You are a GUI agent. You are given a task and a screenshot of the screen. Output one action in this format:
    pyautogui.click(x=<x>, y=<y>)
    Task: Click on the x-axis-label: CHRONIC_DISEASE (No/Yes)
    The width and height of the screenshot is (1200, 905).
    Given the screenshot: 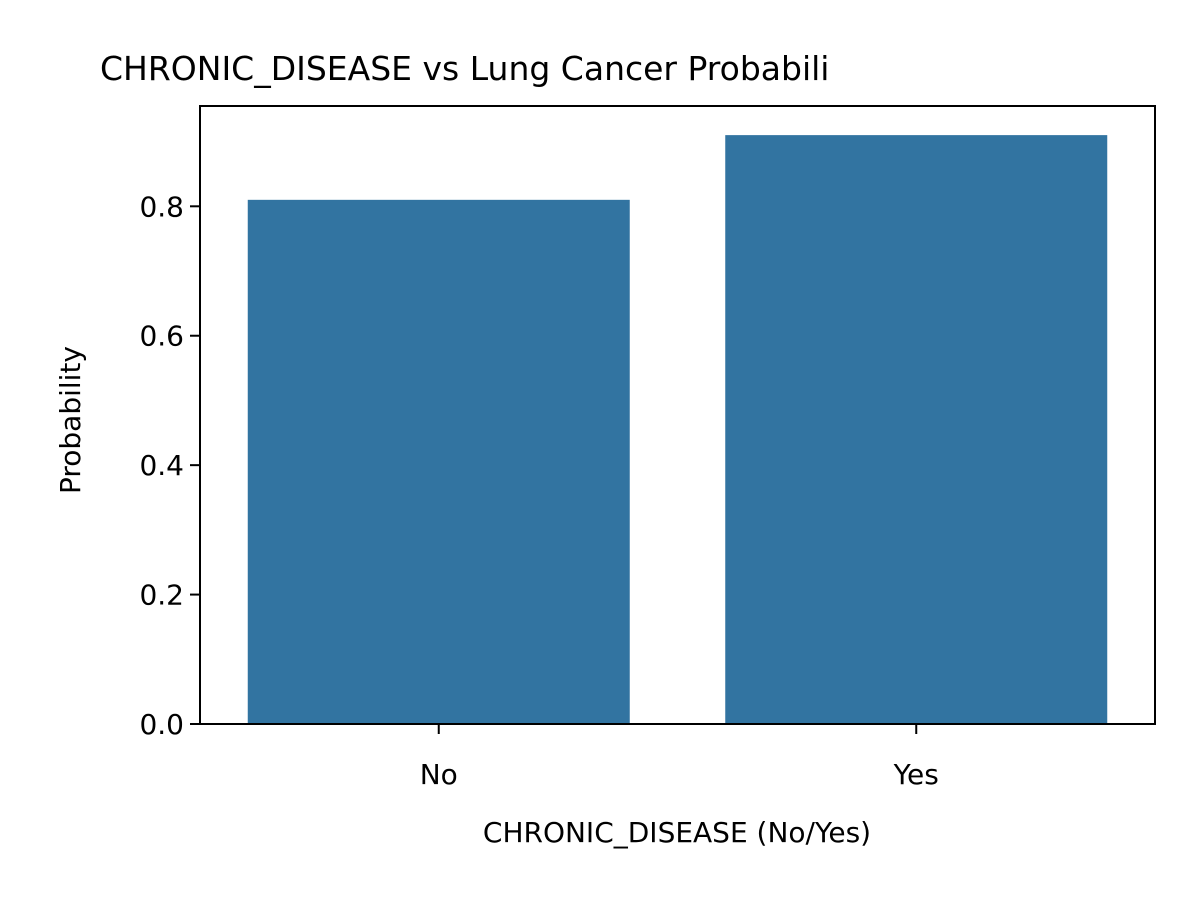 What is the action you would take?
    pyautogui.click(x=677, y=832)
    